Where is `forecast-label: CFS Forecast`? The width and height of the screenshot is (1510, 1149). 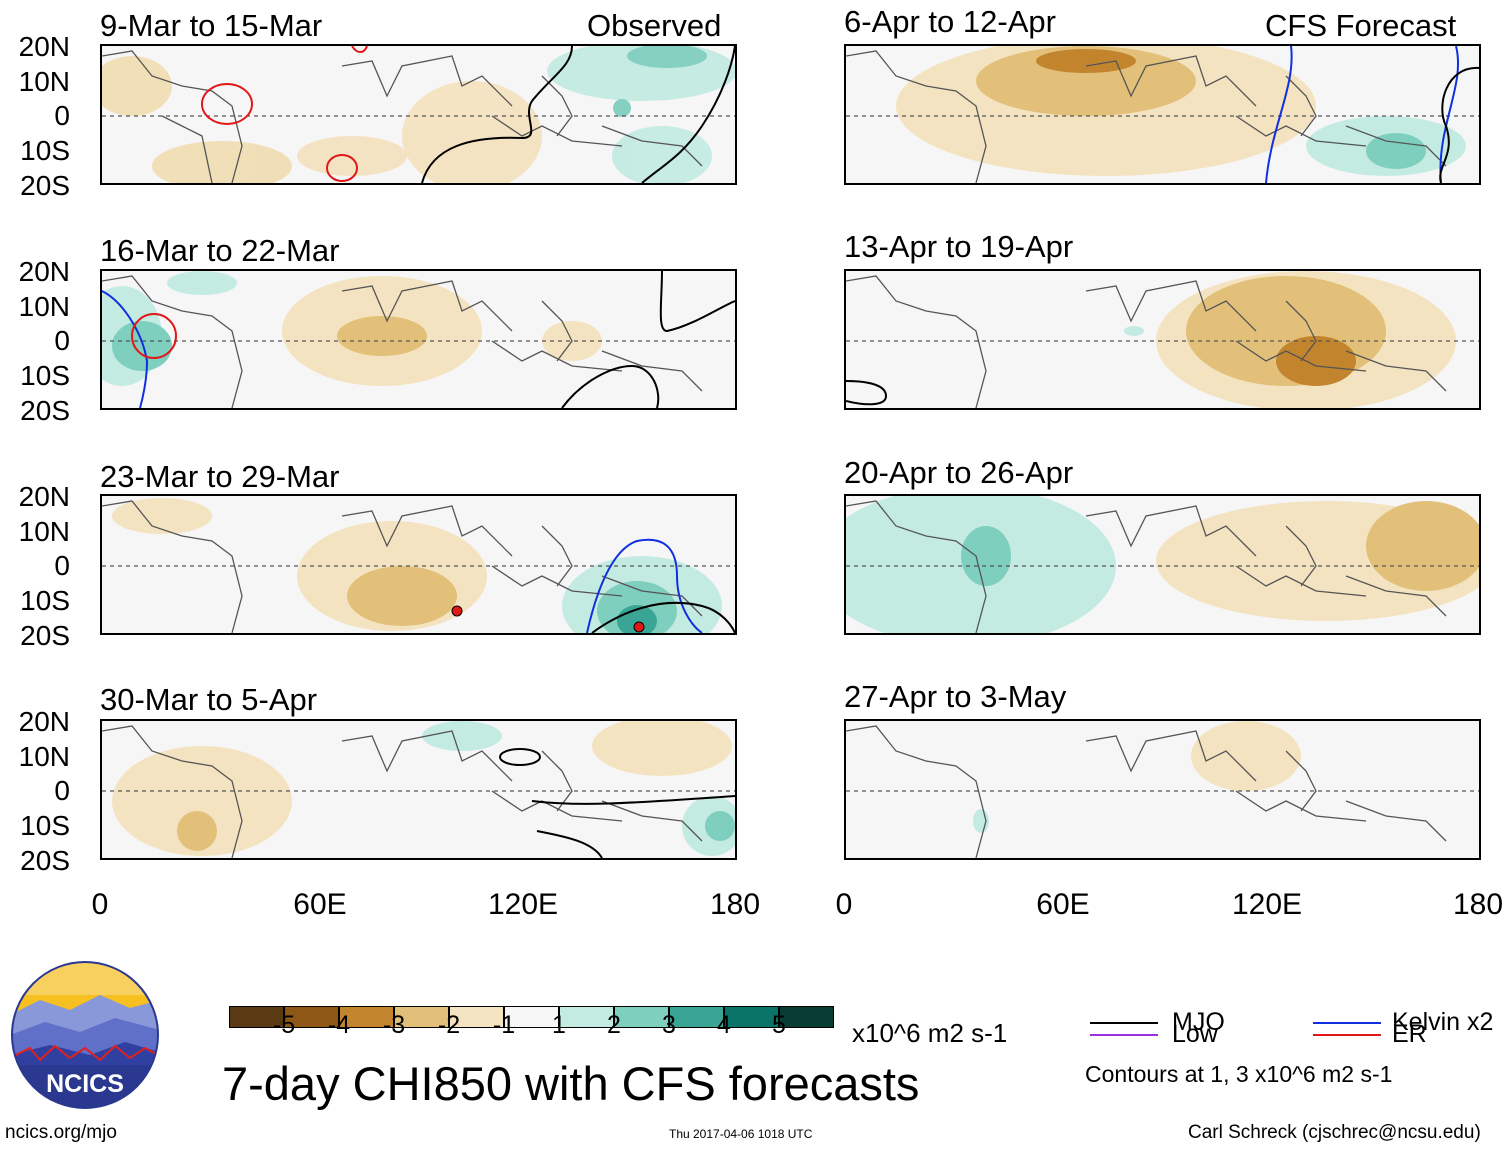 forecast-label: CFS Forecast is located at coordinates (1361, 25).